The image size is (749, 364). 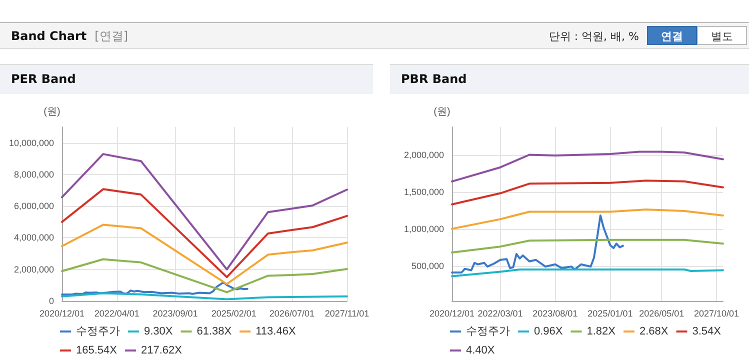 What do you see at coordinates (49, 36) in the screenshot?
I see `text: Band Chart` at bounding box center [49, 36].